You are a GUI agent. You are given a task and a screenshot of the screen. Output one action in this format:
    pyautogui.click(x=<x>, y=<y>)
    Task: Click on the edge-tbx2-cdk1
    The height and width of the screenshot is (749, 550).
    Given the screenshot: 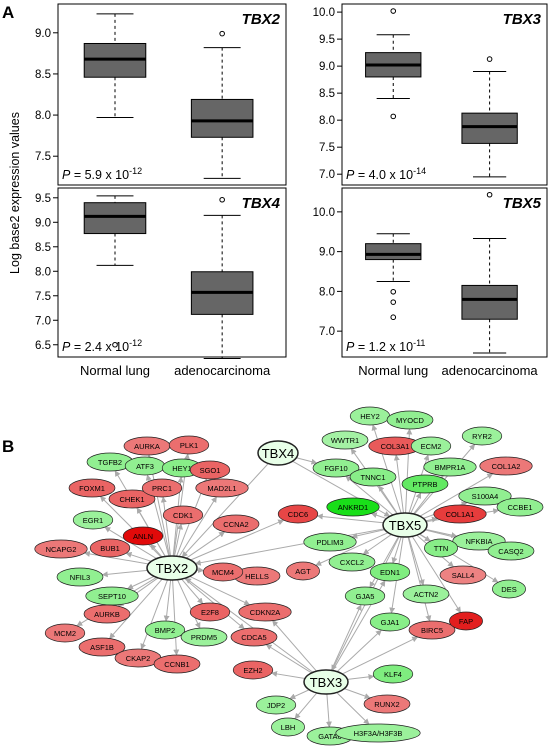 What is the action you would take?
    pyautogui.click(x=178, y=540)
    